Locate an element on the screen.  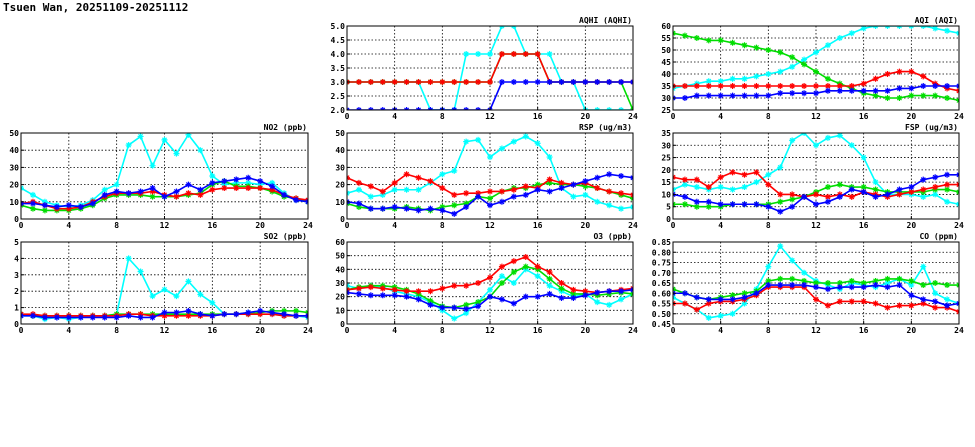
chart-title: AQI (AQI) is located at coordinates (936, 20).